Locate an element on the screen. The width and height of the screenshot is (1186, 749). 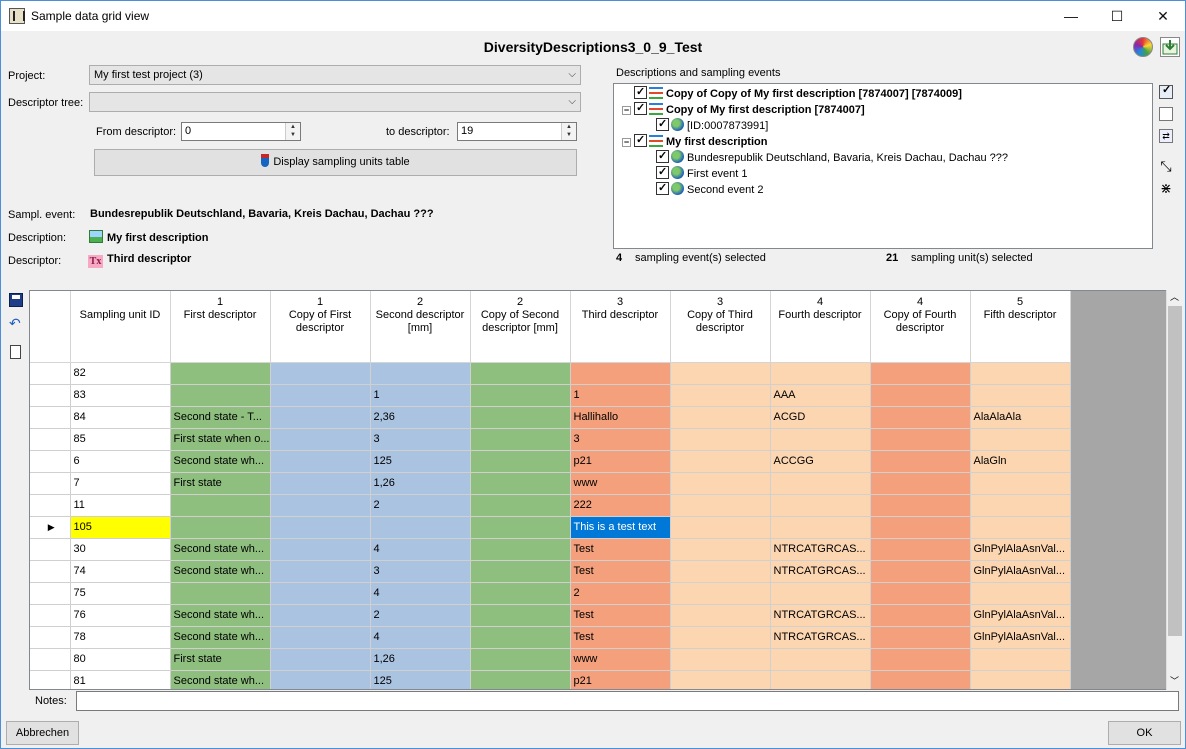
notes-input is located at coordinates (627, 701).